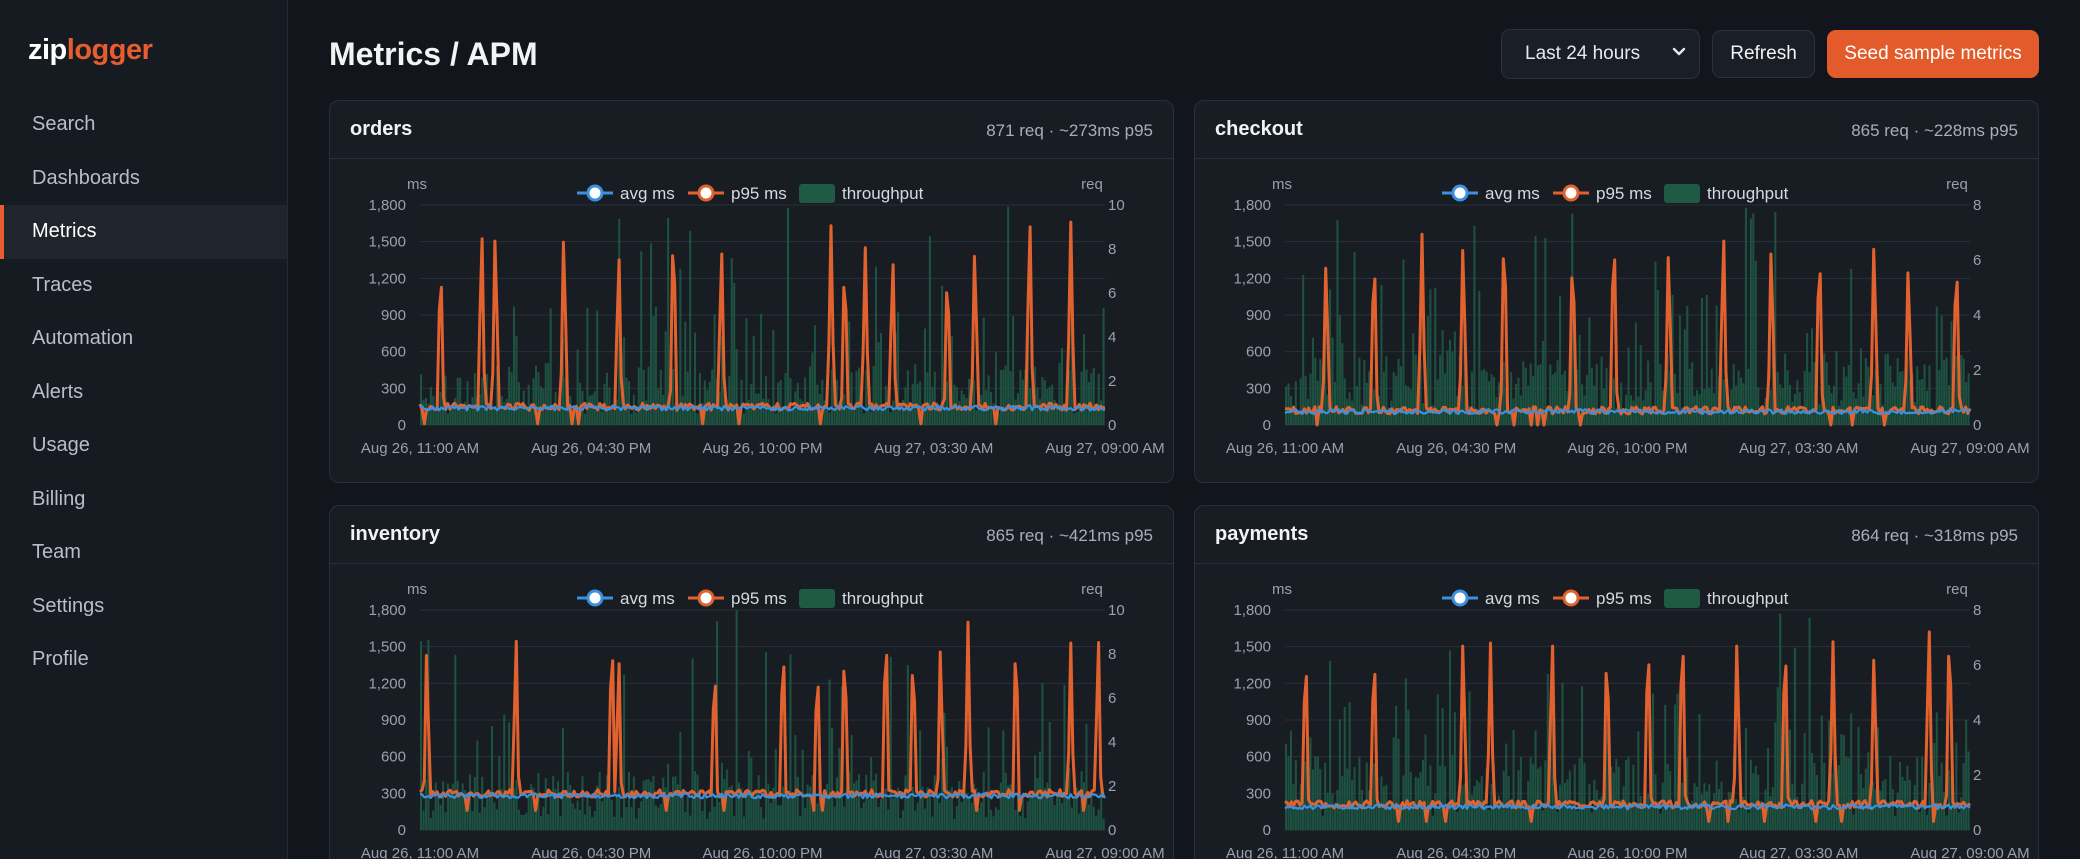  Describe the element at coordinates (883, 598) in the screenshot. I see `legend-throughput-label: throughput` at that location.